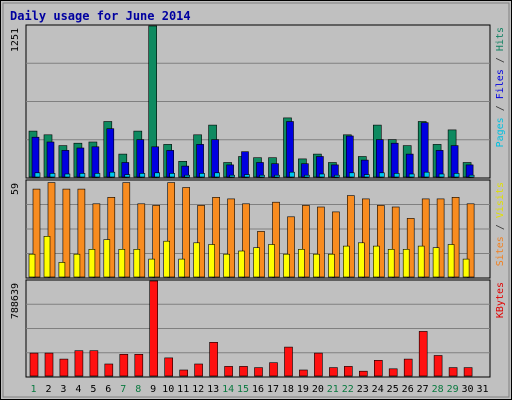  I want to click on chart-title: Daily usage for June 2014, so click(100, 16).